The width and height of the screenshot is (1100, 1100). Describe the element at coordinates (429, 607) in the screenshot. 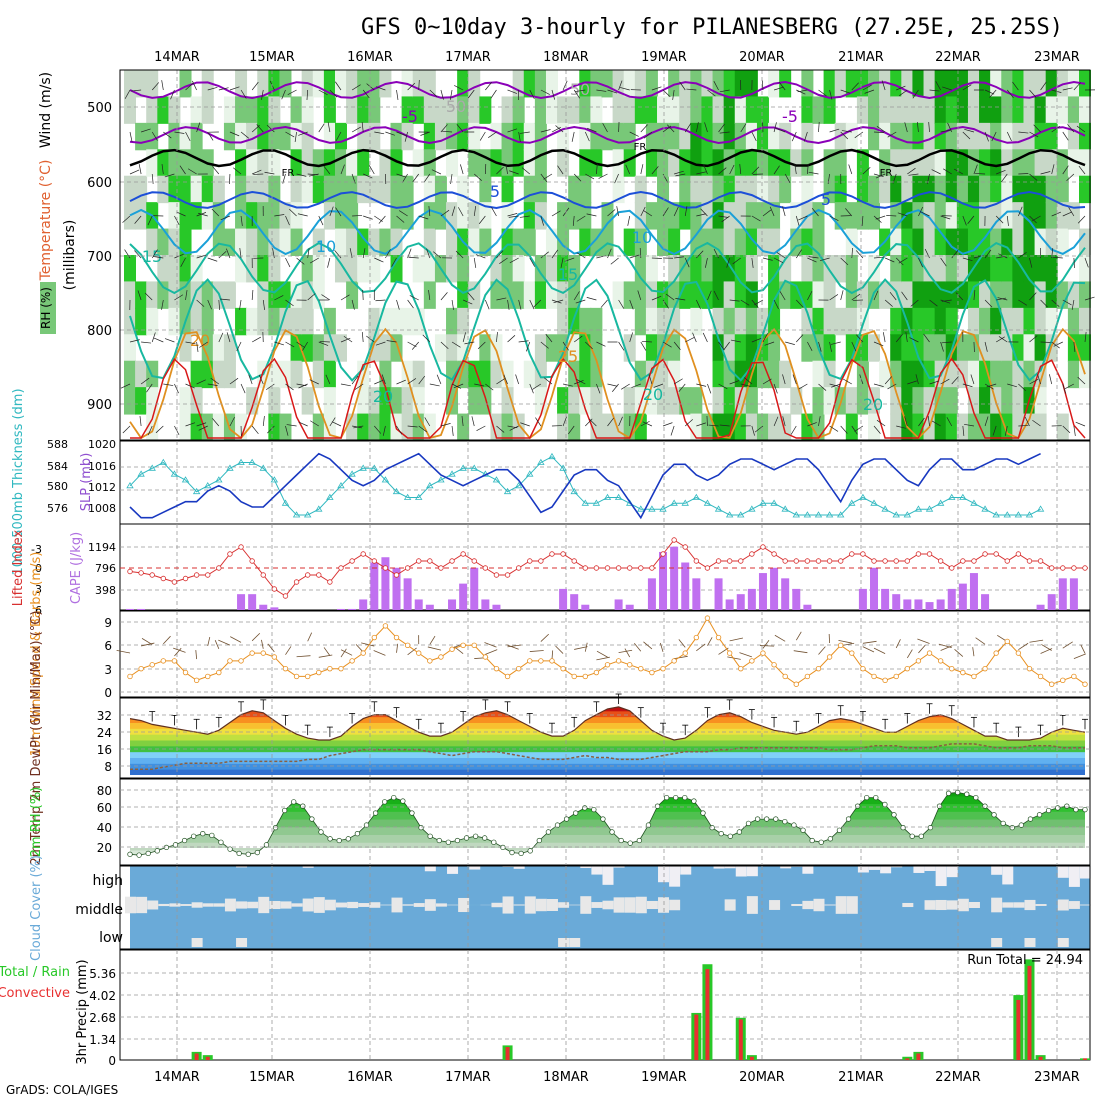

I see `cape-bar` at that location.